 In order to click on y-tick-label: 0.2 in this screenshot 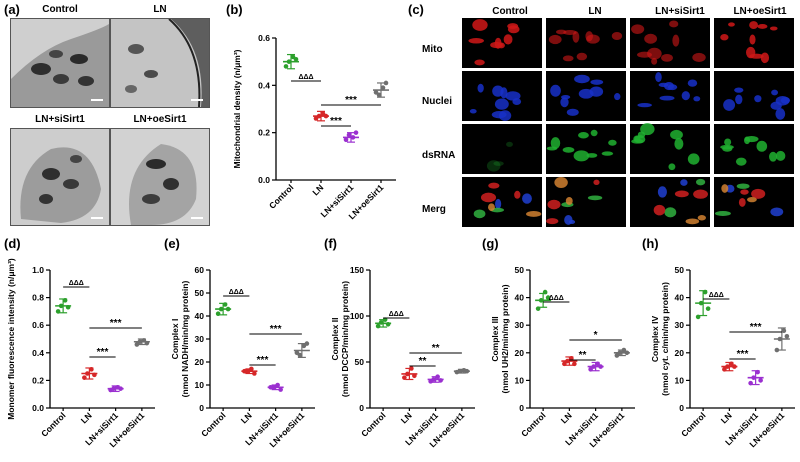, I will do `click(264, 133)`.